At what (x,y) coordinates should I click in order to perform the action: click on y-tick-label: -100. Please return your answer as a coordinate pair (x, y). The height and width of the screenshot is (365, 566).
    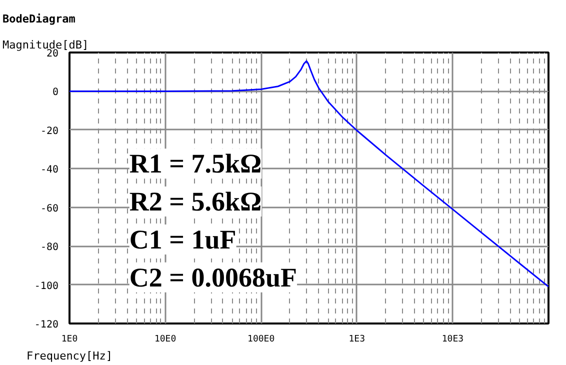
    Looking at the image, I should click on (46, 286).